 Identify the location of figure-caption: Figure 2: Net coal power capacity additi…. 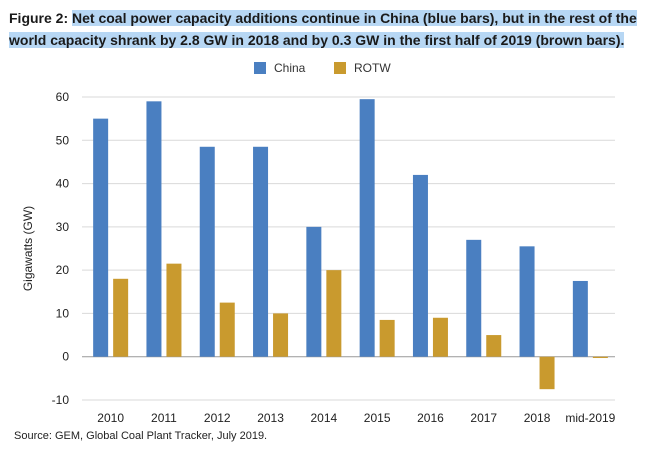
(331, 29).